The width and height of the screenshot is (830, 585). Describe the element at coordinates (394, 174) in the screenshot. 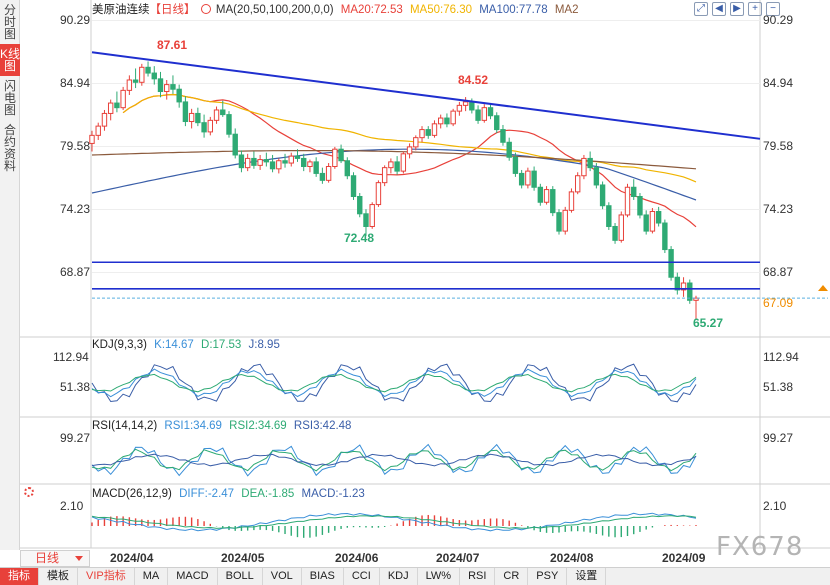

I see `ma100-line` at that location.